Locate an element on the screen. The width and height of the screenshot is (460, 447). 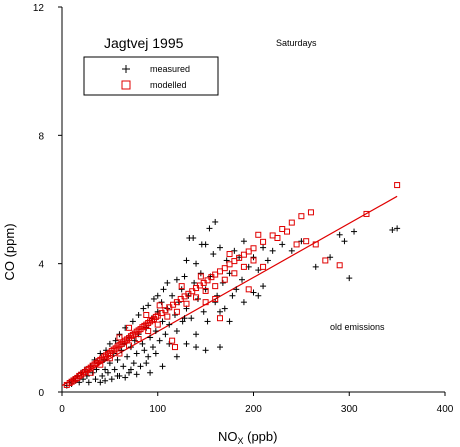
y-tick-label: 12 is located at coordinates (39, 8).